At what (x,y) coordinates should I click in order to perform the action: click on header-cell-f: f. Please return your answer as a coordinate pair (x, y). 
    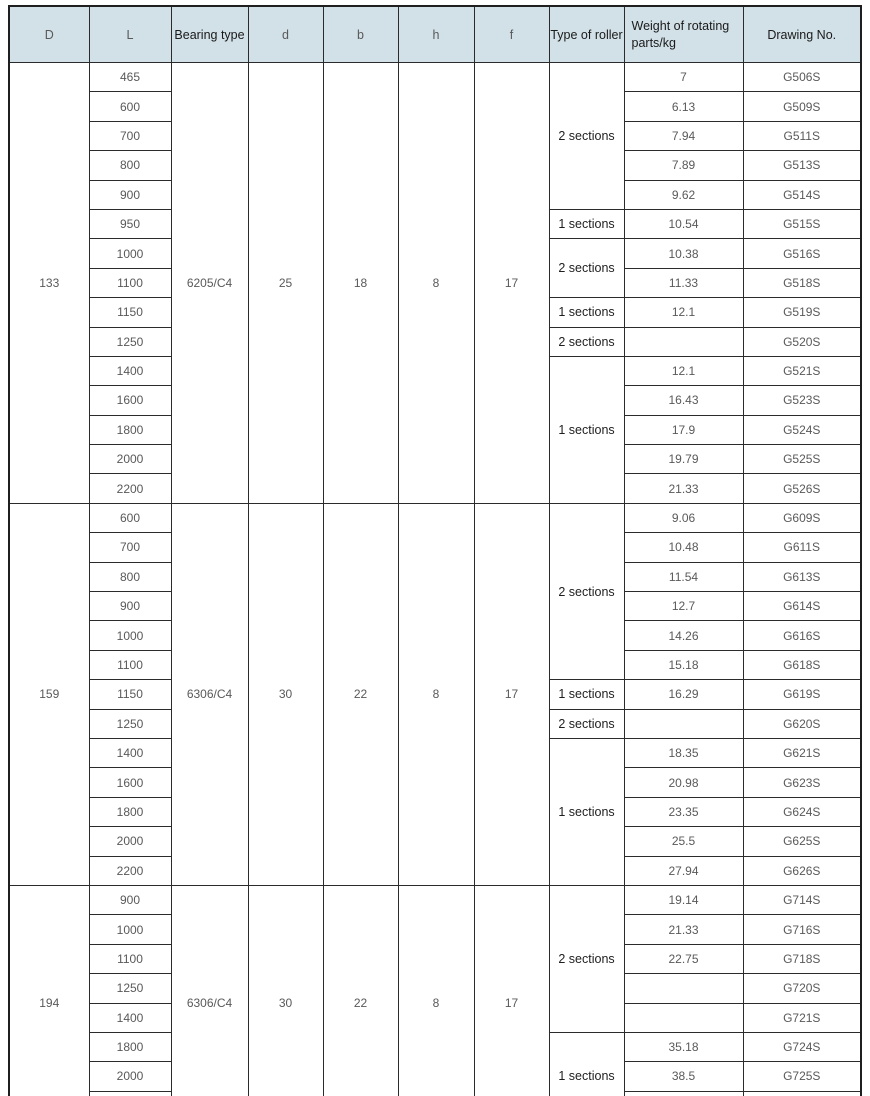
    Looking at the image, I should click on (511, 34).